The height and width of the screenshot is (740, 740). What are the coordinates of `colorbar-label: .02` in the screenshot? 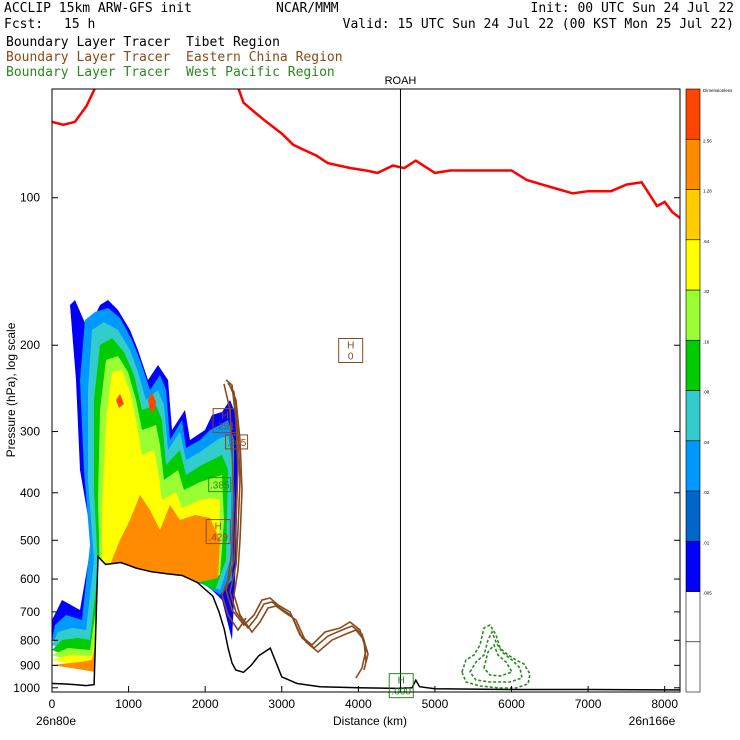 It's located at (706, 492).